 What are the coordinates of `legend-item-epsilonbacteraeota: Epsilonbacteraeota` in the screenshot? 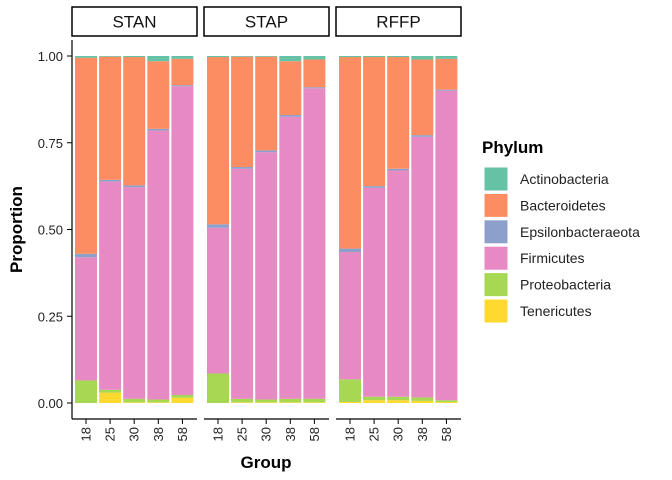 It's located at (561, 232).